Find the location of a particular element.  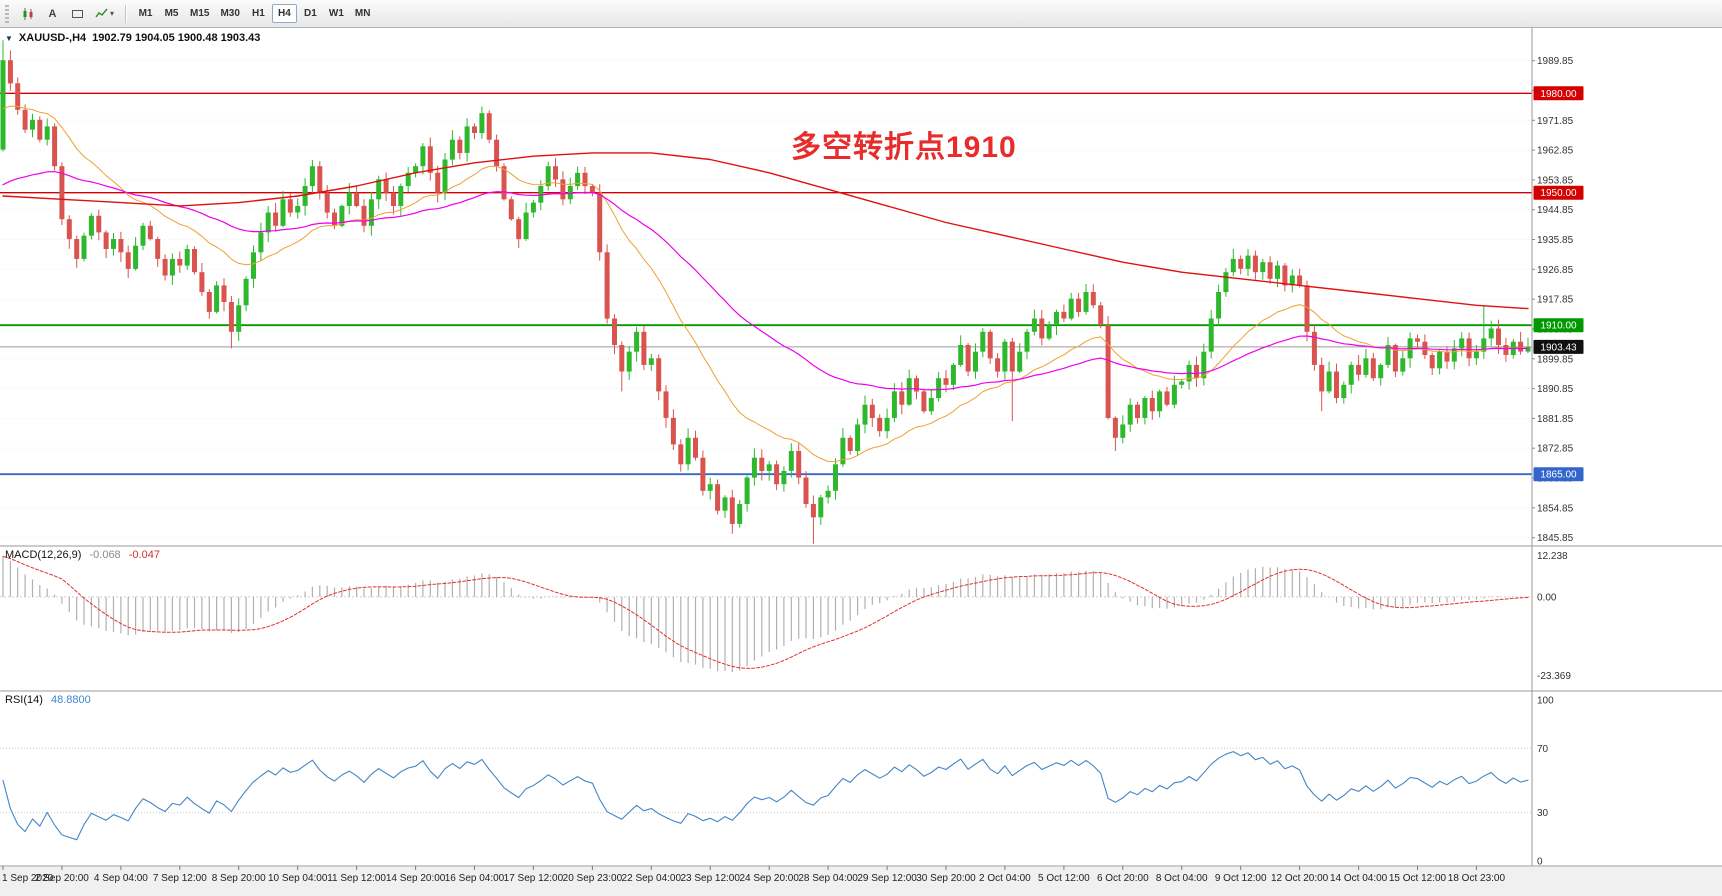

time-tick-label: 7 Sep 12:00 is located at coordinates (180, 878).